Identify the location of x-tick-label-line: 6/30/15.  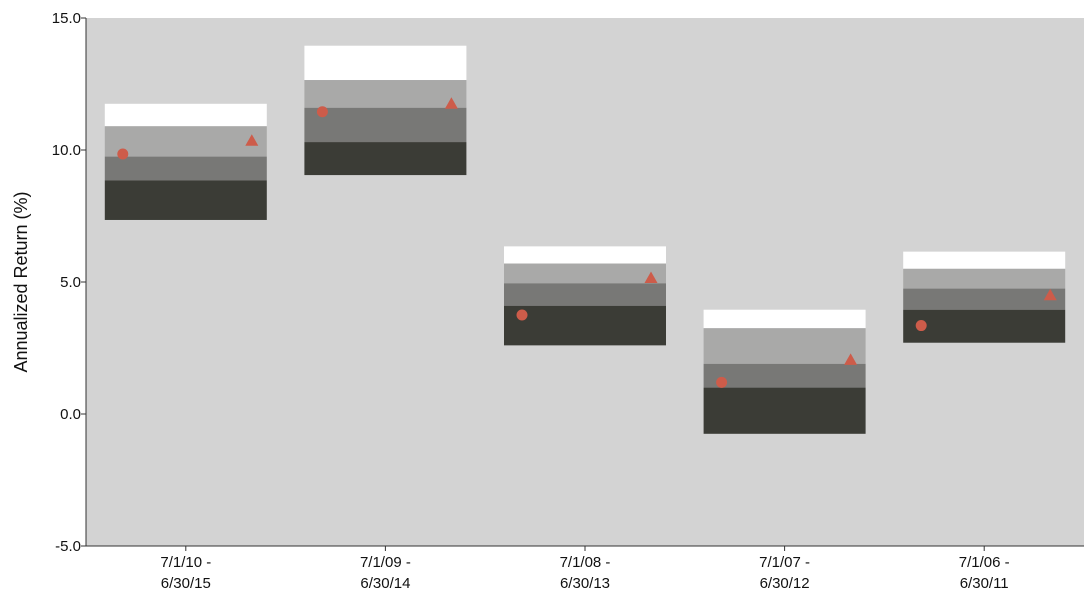
(186, 583).